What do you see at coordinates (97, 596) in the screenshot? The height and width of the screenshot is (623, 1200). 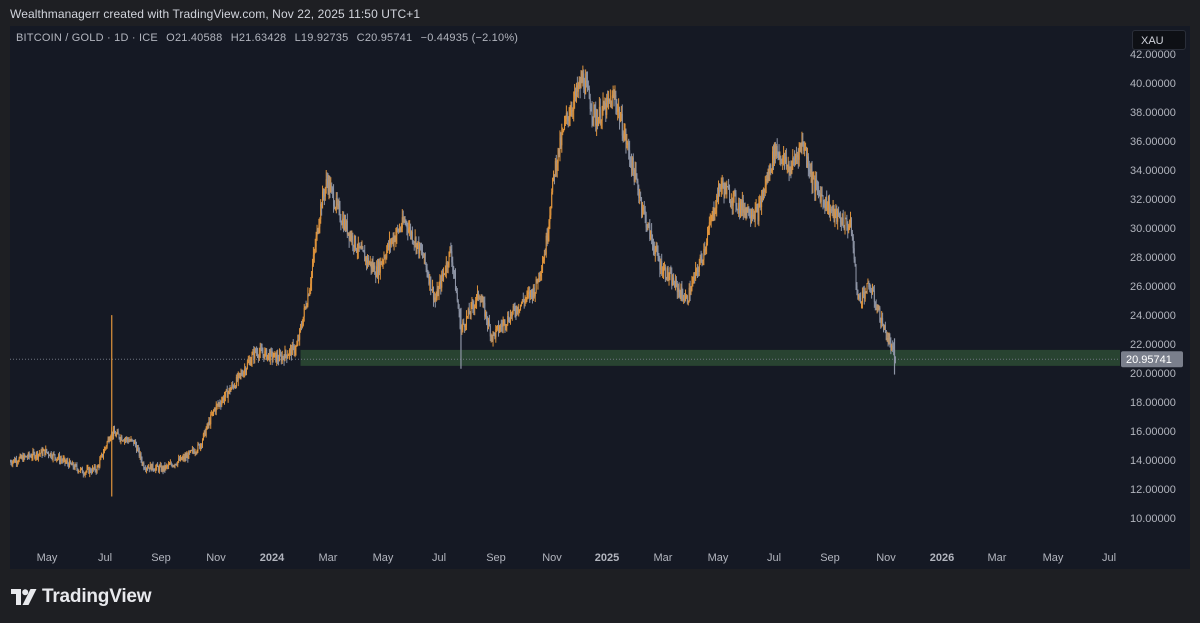 I see `tradingview-wordmark: TradingView` at bounding box center [97, 596].